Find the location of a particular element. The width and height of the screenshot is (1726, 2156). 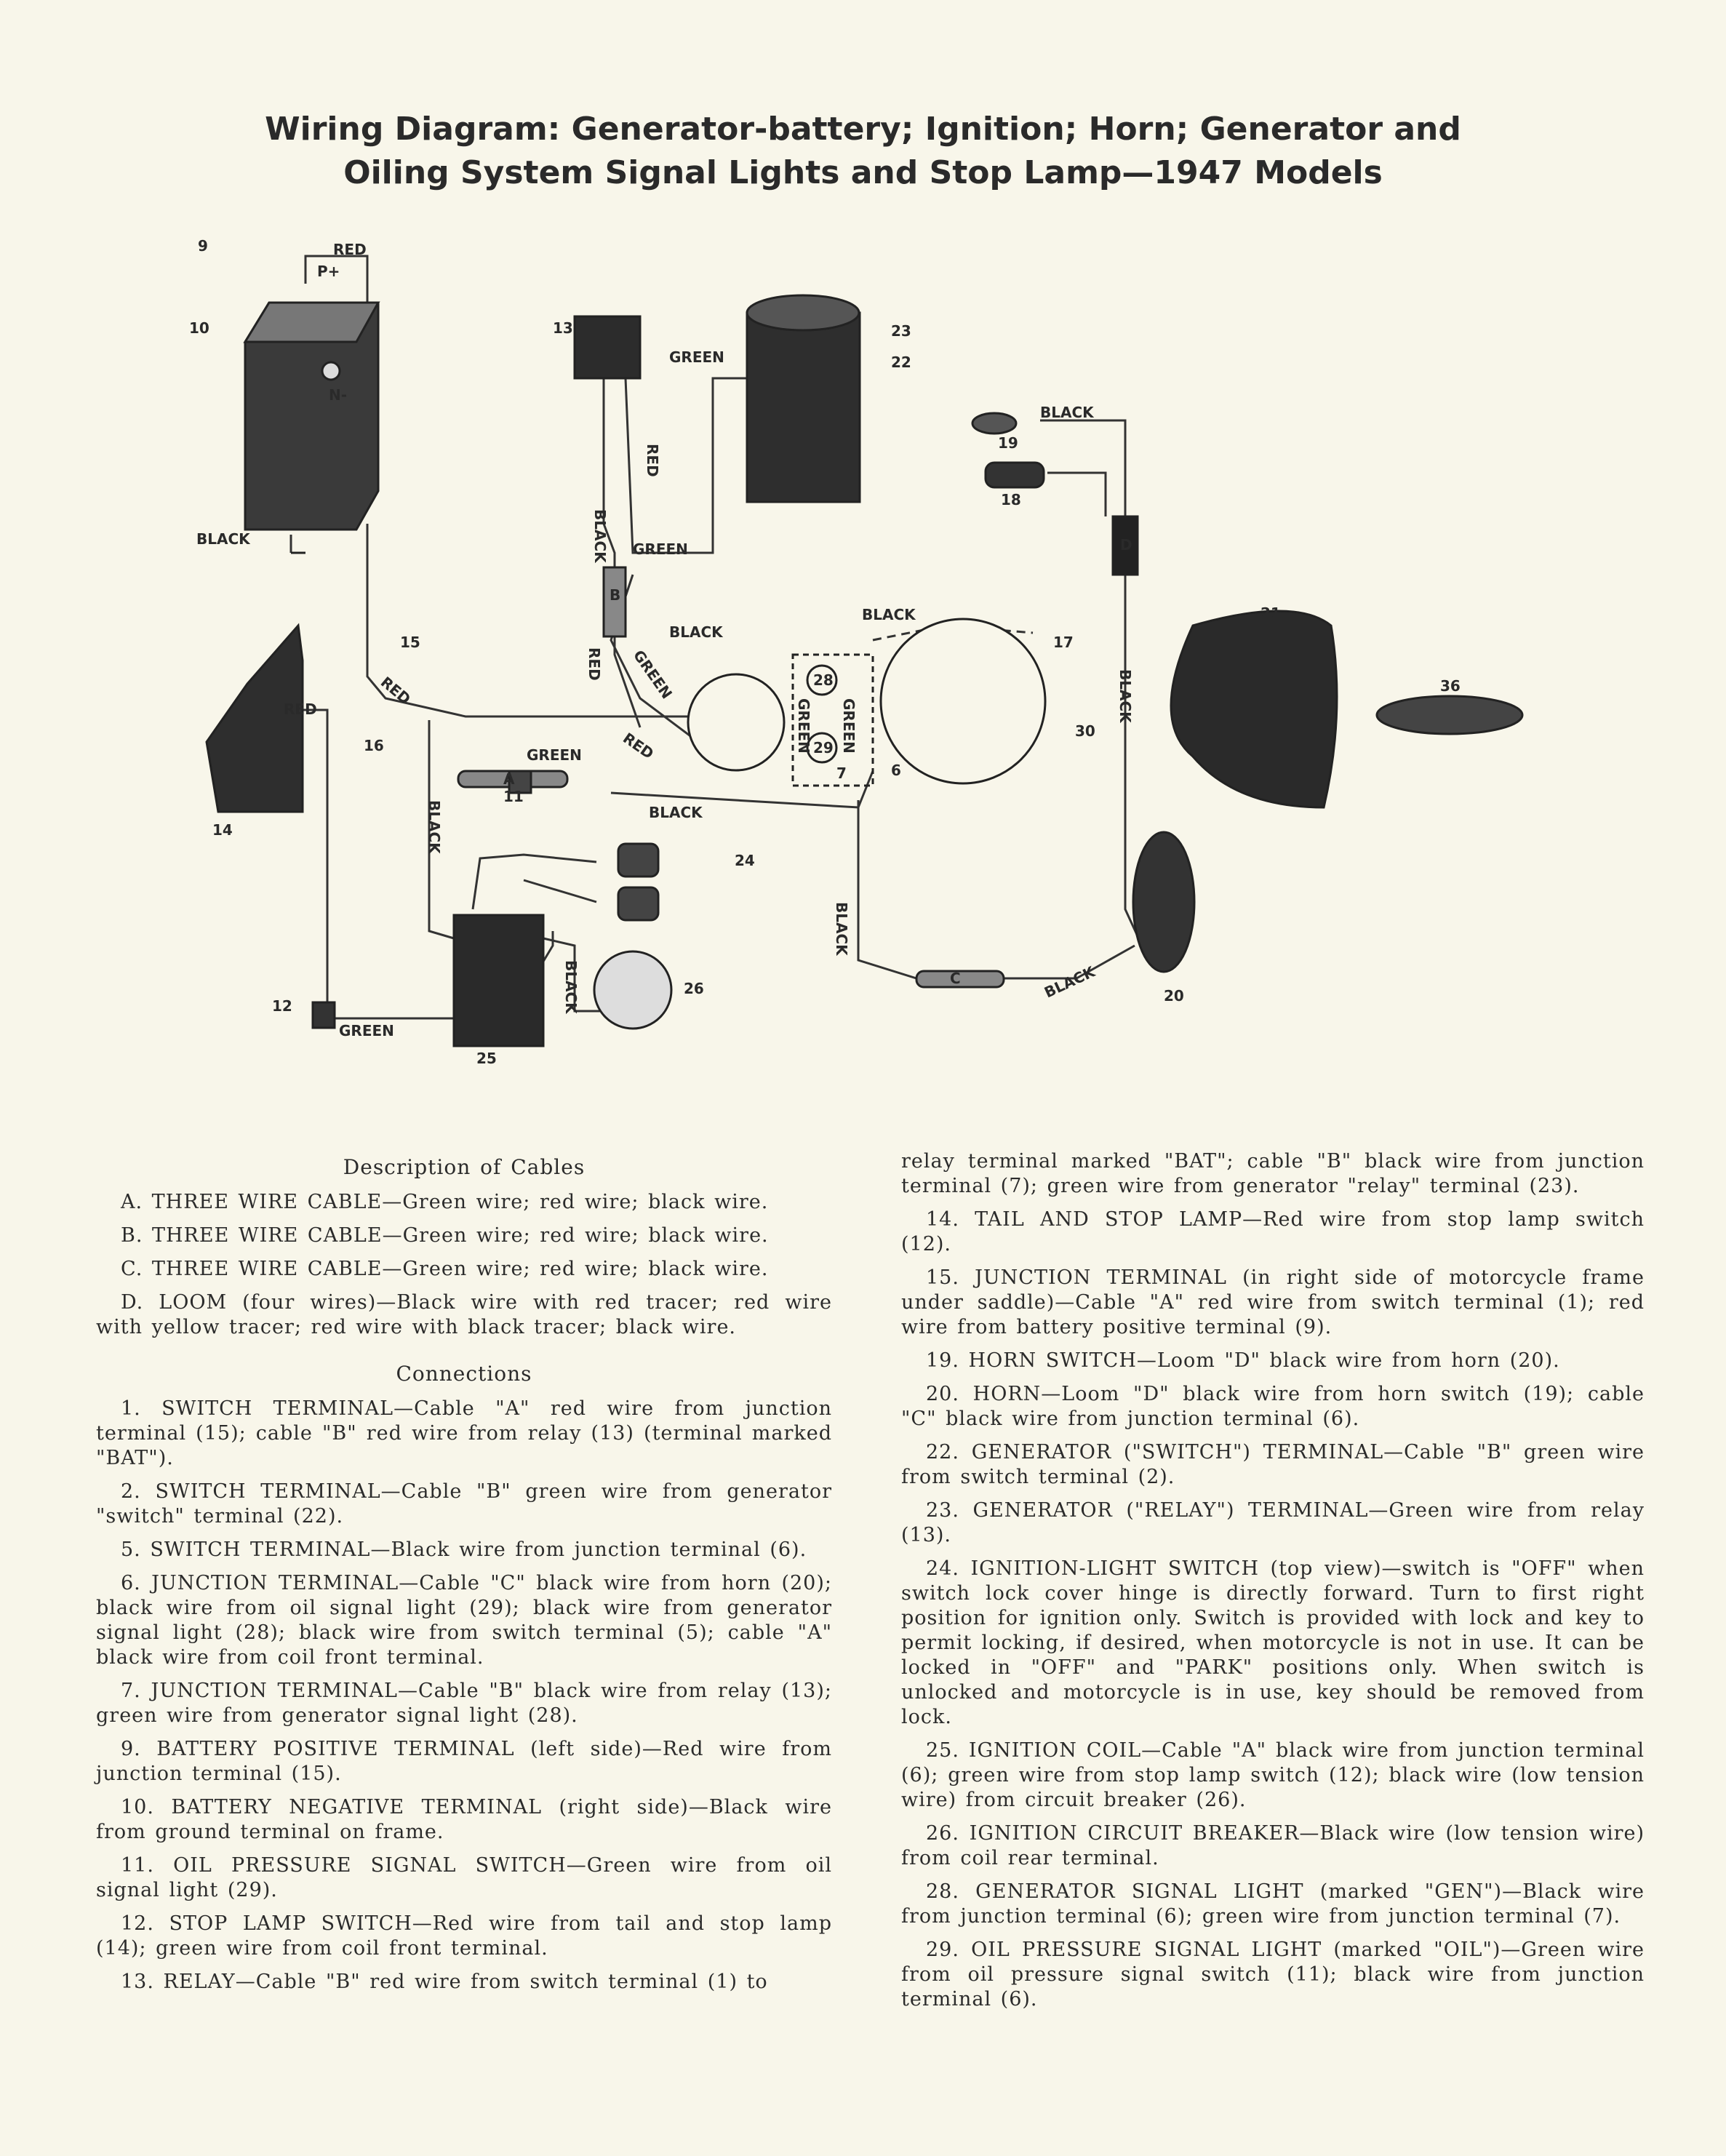

horn is located at coordinates (1164, 902).